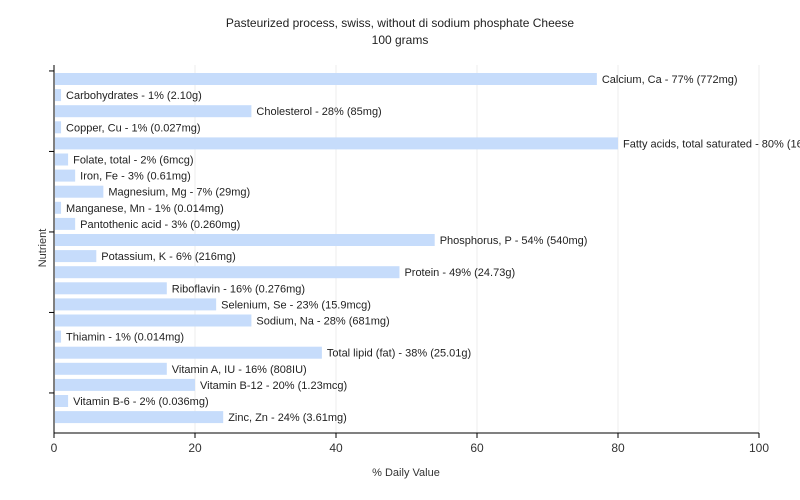 The image size is (800, 500). Describe the element at coordinates (296, 305) in the screenshot. I see `data-label: Selenium, Se - 23% (15.9mcg)` at that location.